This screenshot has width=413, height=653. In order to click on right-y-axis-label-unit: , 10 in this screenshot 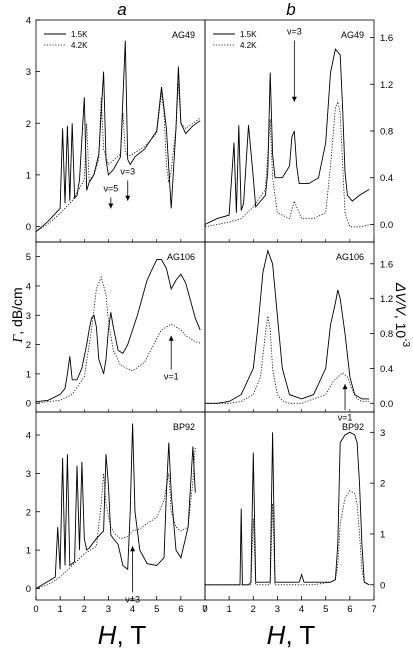, I will do `click(401, 327)`.